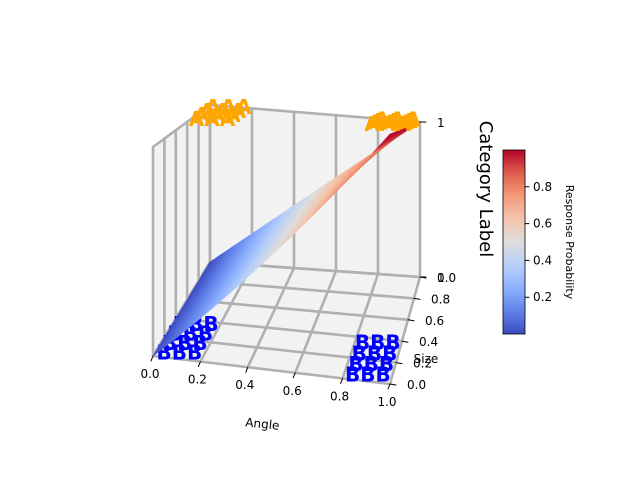 The image size is (640, 484). Describe the element at coordinates (514, 242) in the screenshot. I see `colorbar-gradient` at that location.